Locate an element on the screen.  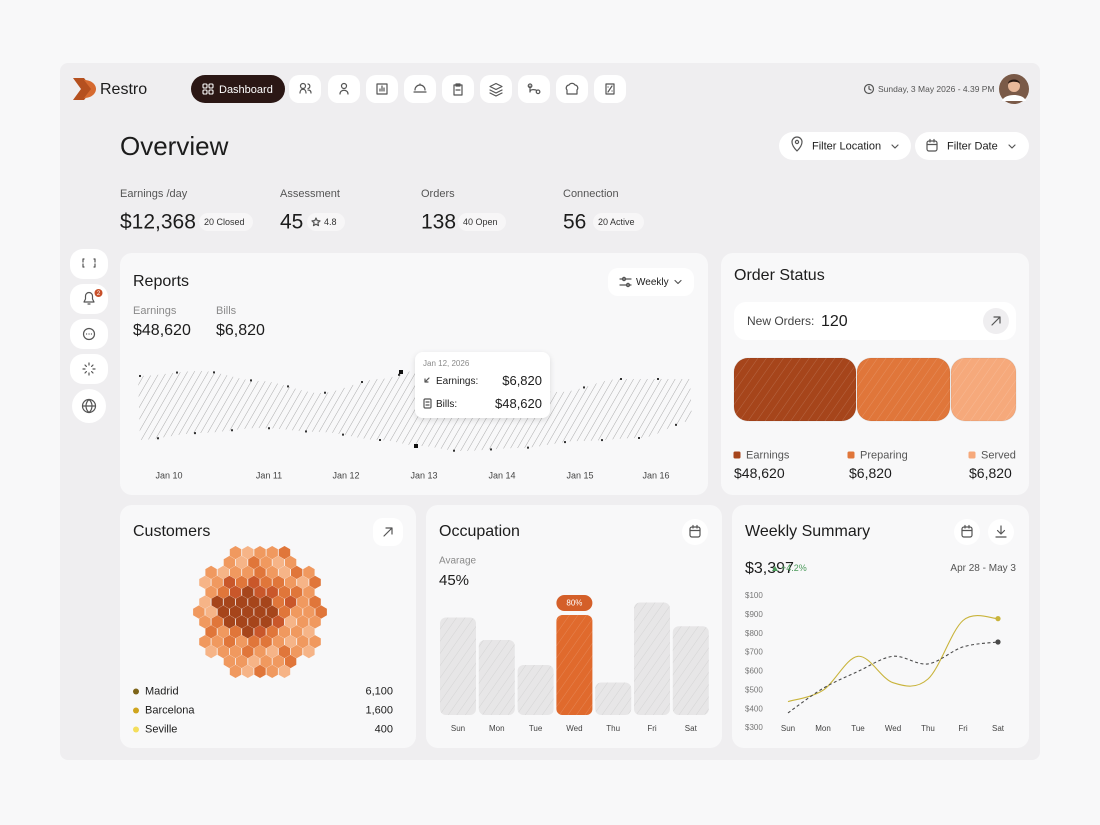
sidebar-button: 2 is located at coordinates (89, 299).